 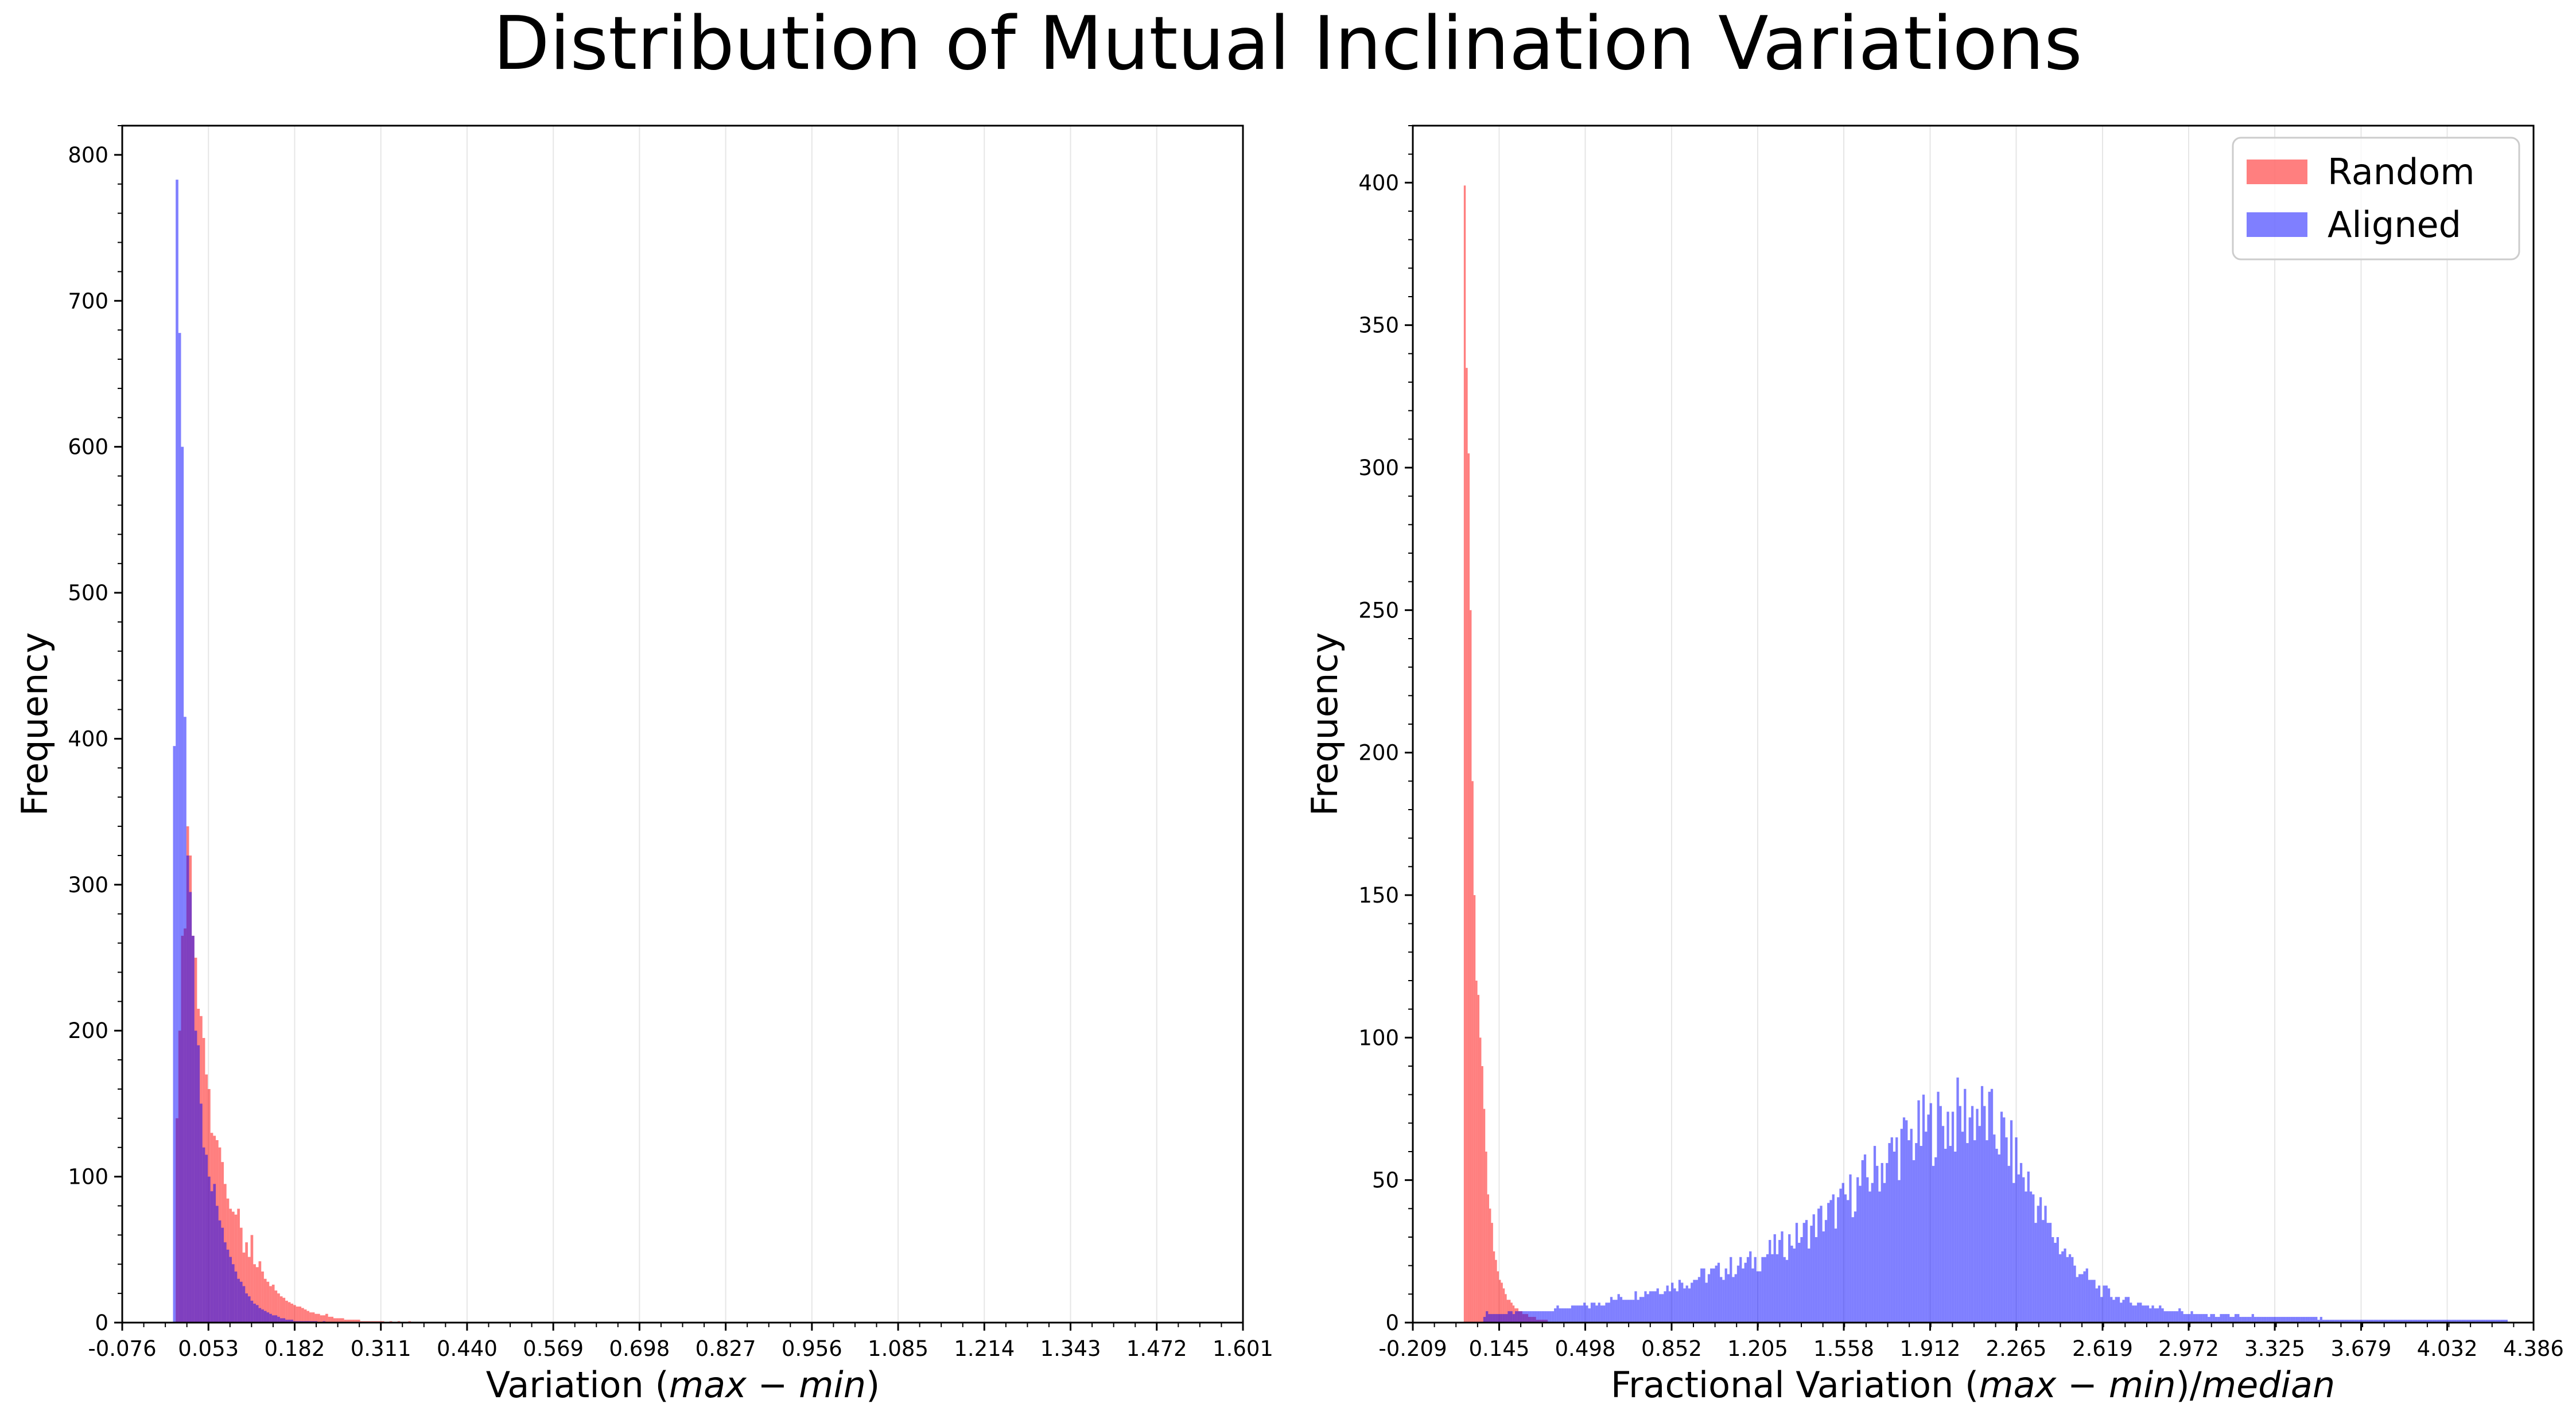 What do you see at coordinates (122, 1349) in the screenshot?
I see `x-tick-label: -0.076` at bounding box center [122, 1349].